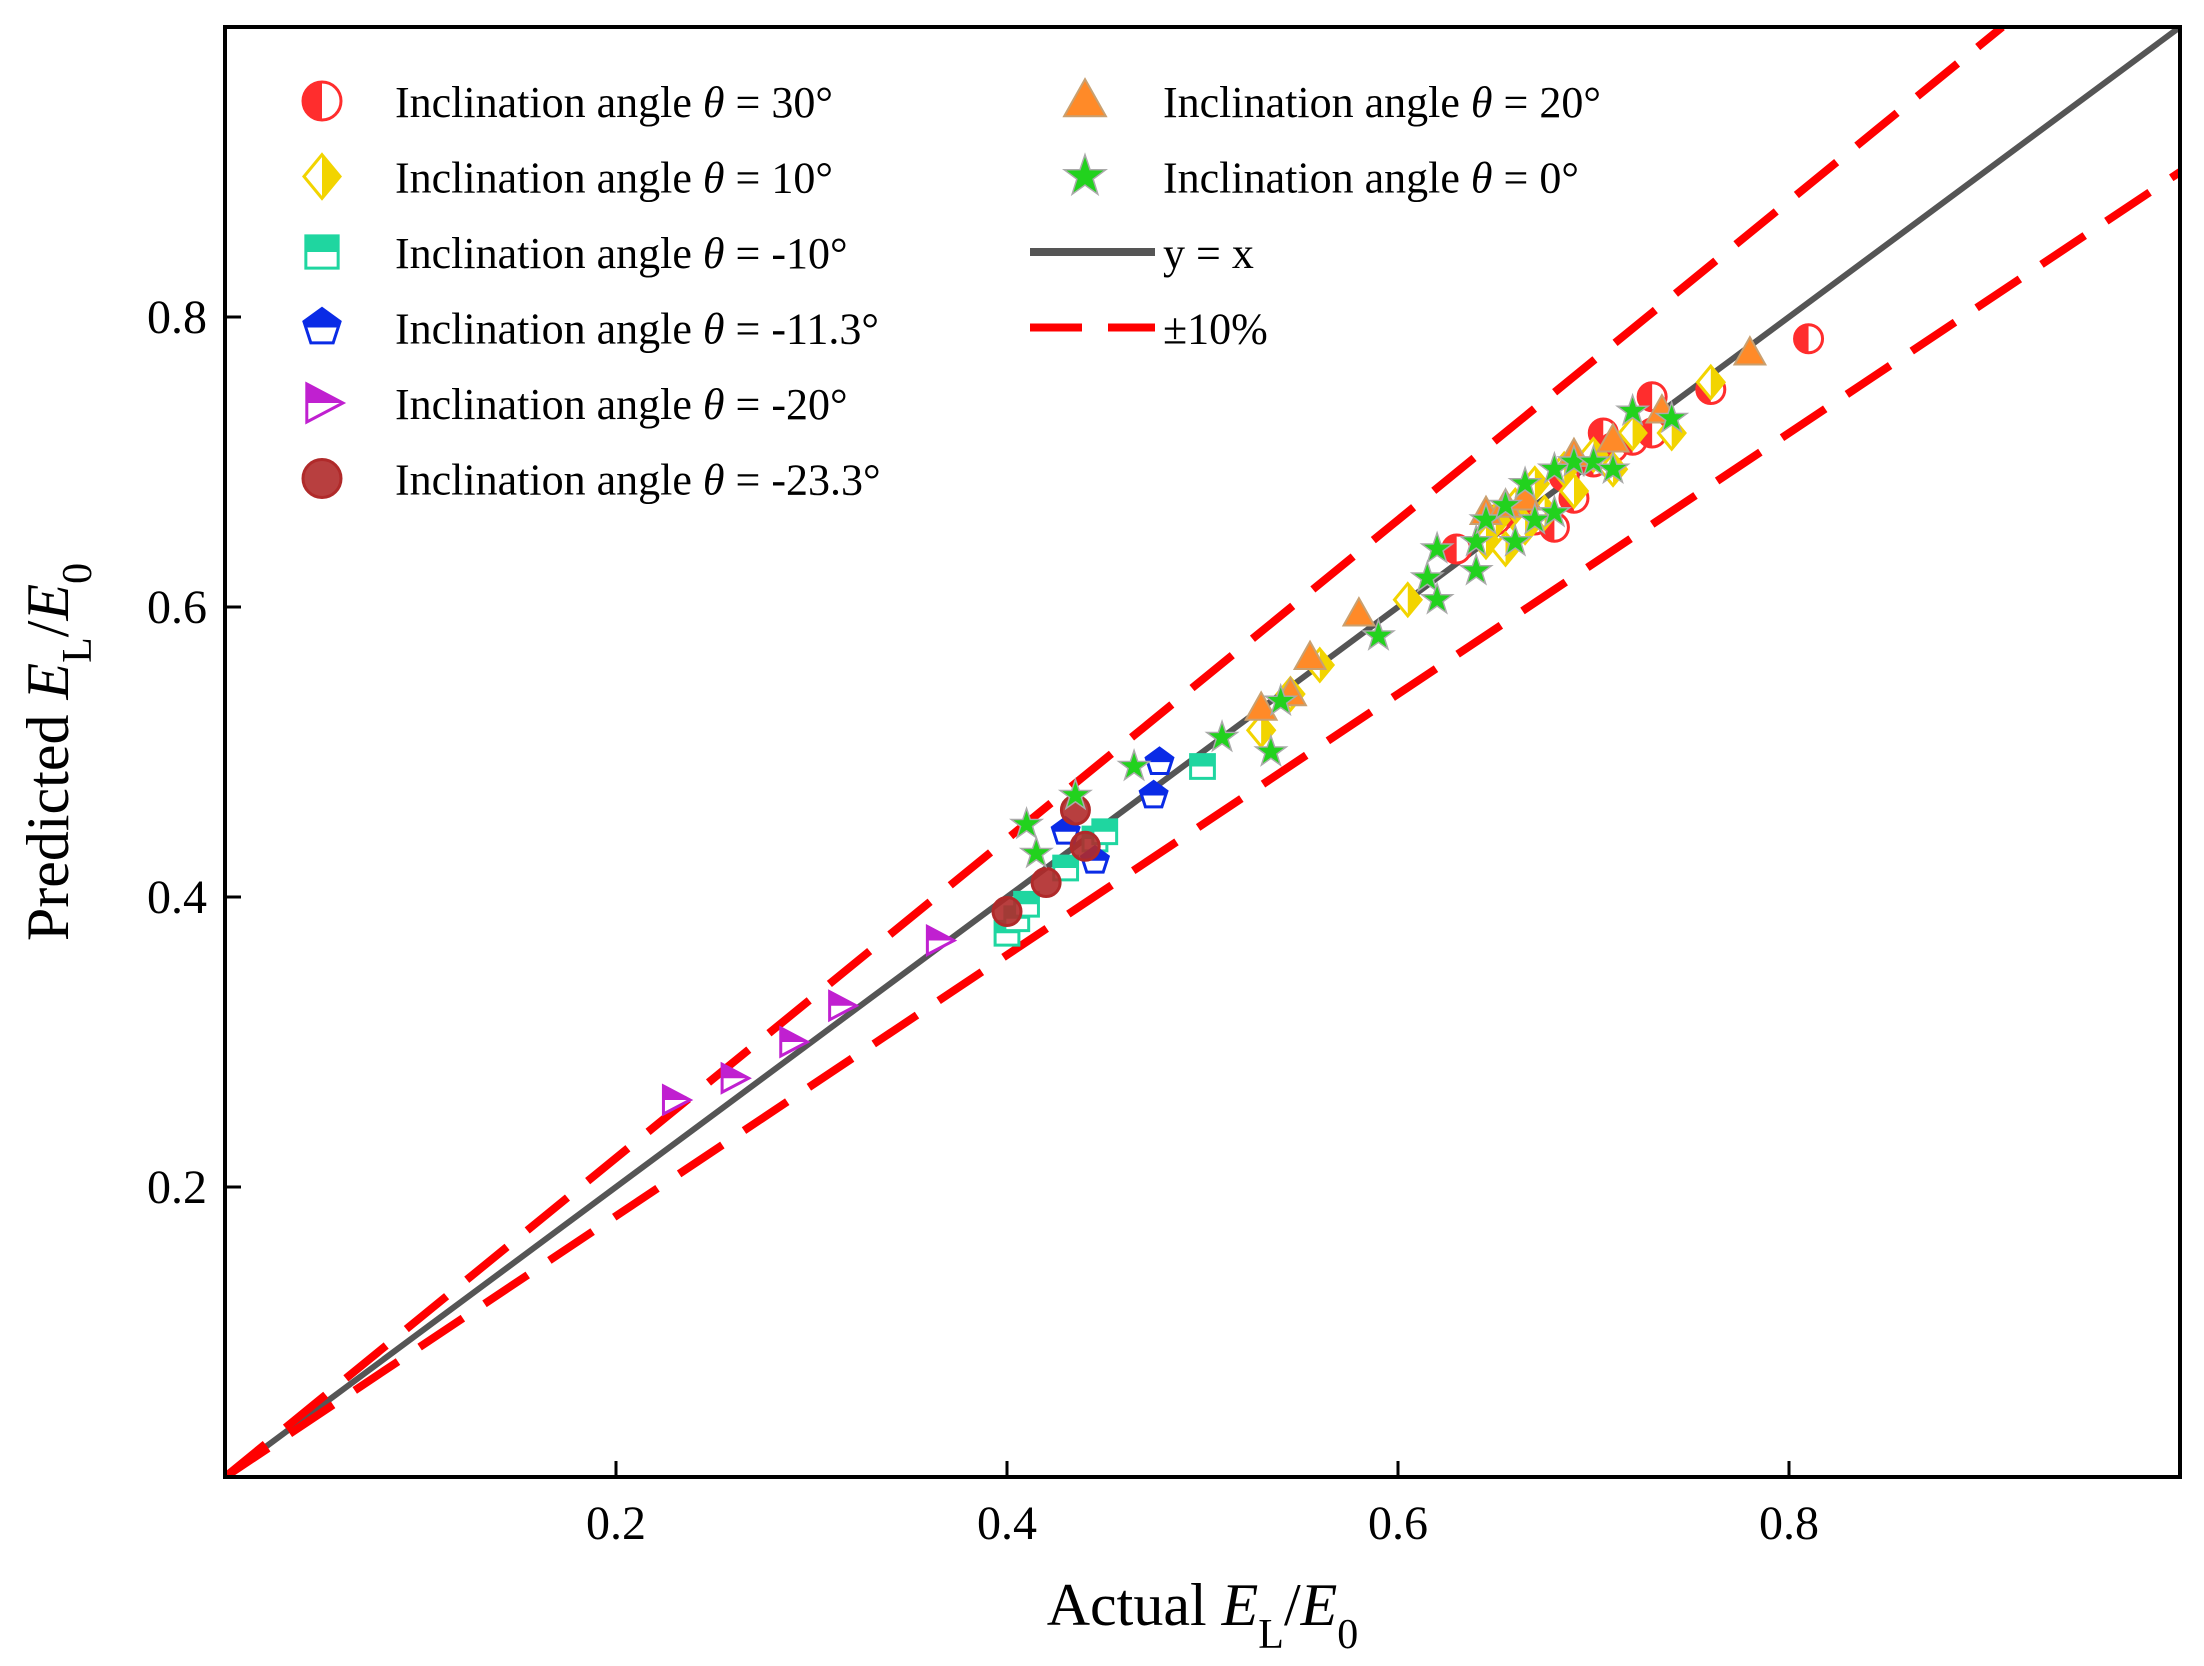  Describe the element at coordinates (1382, 102) in the screenshot. I see `legend-label: Inclination angle θ = 20°` at that location.